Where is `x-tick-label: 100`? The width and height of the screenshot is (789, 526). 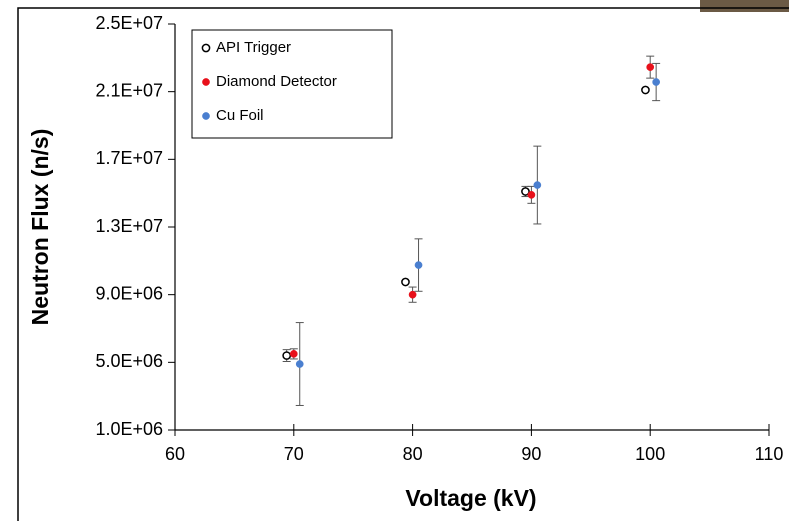
x-tick-label: 100 is located at coordinates (650, 454).